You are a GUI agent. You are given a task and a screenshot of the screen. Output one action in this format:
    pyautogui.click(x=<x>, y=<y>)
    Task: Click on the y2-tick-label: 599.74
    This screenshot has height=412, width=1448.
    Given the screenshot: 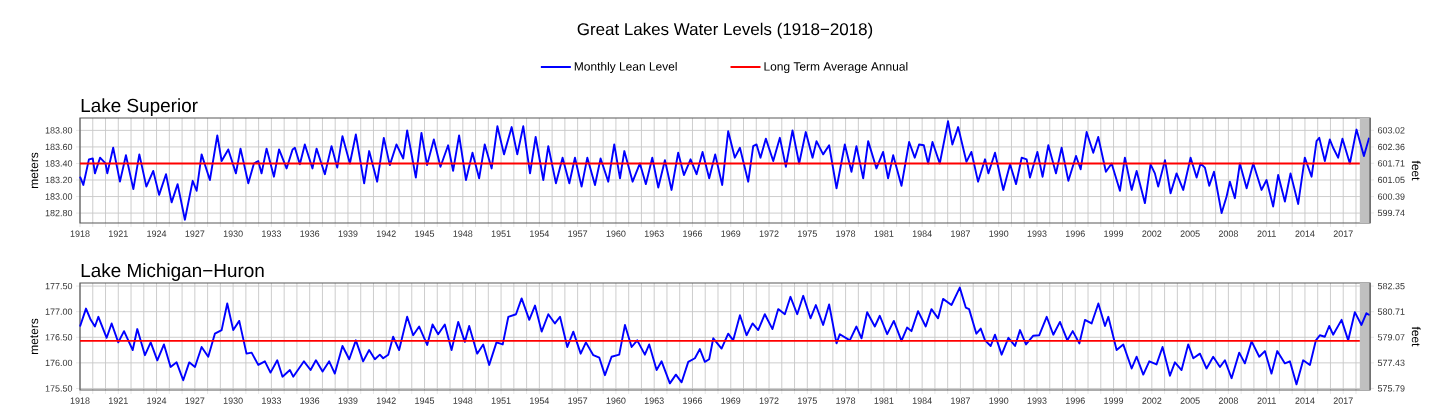 What is the action you would take?
    pyautogui.click(x=1391, y=213)
    